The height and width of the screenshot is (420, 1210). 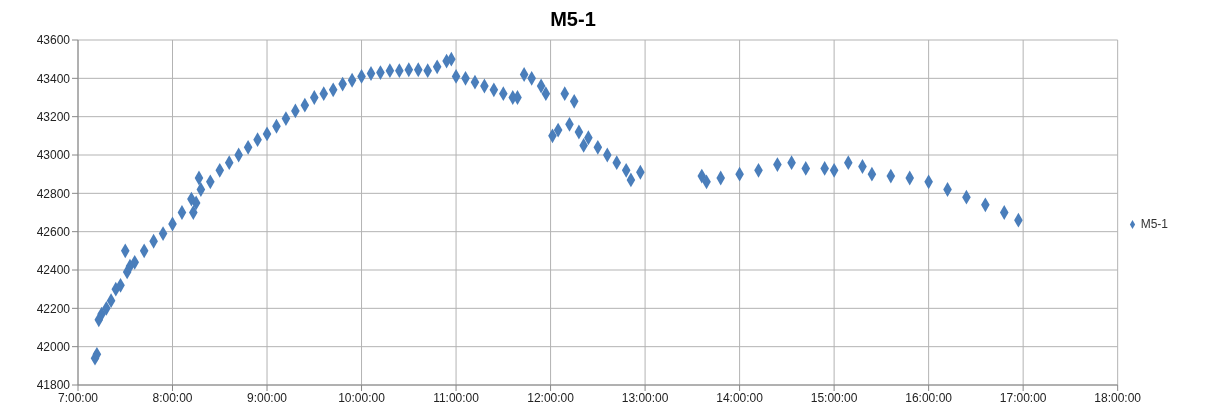 What do you see at coordinates (1023, 397) in the screenshot?
I see `x-tick-label: 17:00:00` at bounding box center [1023, 397].